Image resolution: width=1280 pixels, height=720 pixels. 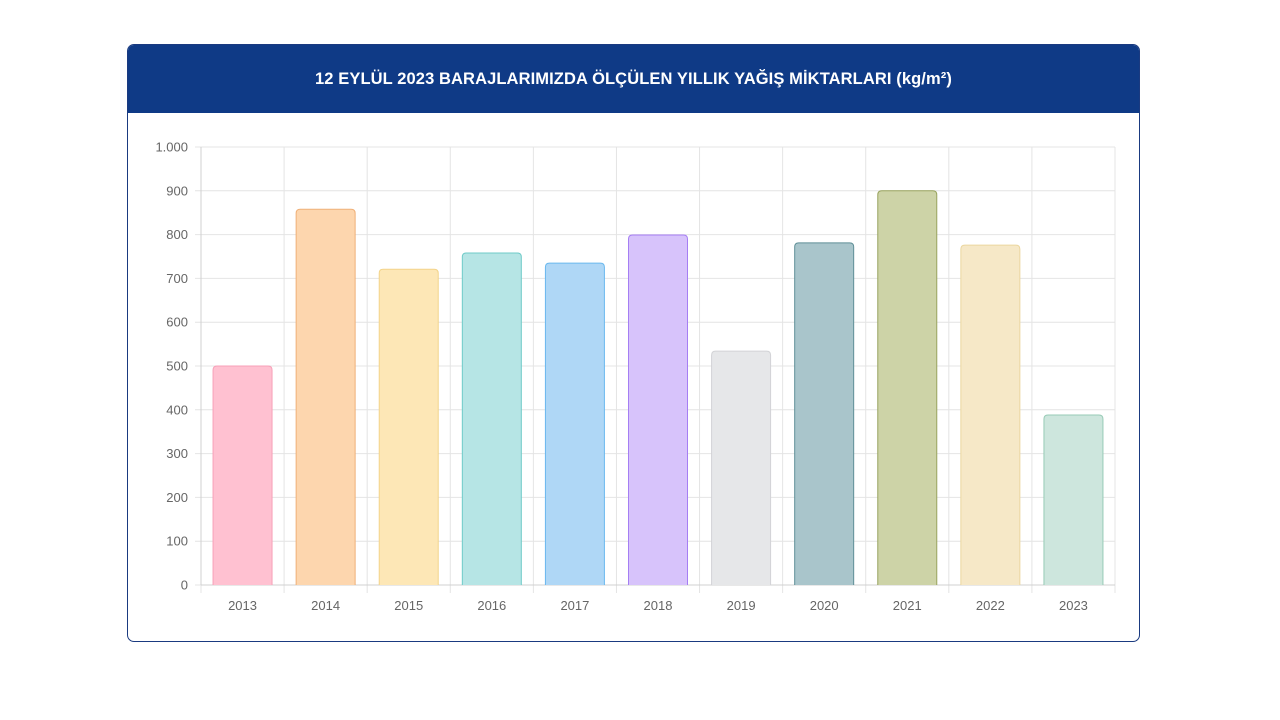 What do you see at coordinates (171, 147) in the screenshot?
I see `y-tick-label: 1.000` at bounding box center [171, 147].